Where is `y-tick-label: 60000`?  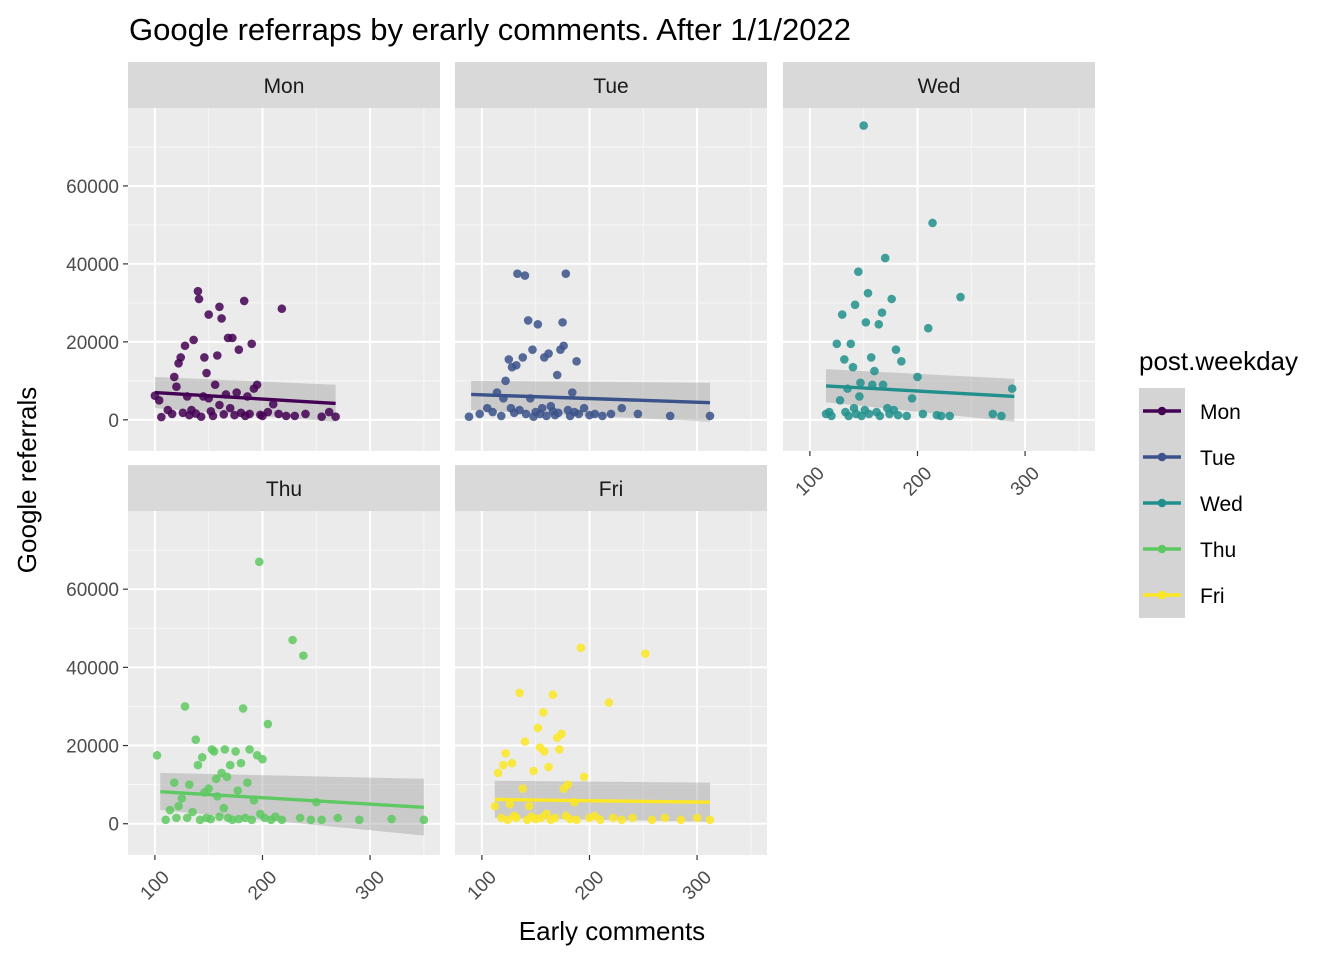 y-tick-label: 60000 is located at coordinates (92, 187).